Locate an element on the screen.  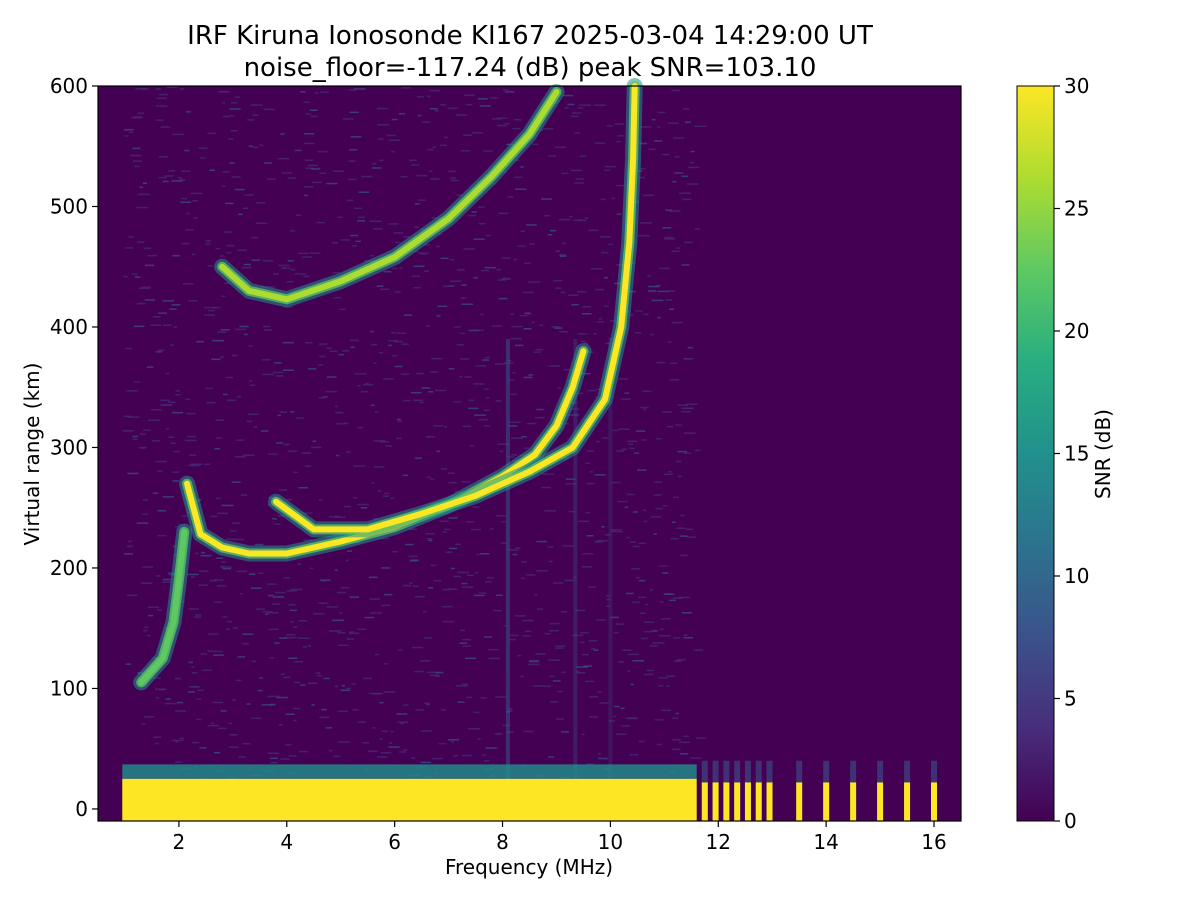
echo-trace-core is located at coordinates (389, 196).